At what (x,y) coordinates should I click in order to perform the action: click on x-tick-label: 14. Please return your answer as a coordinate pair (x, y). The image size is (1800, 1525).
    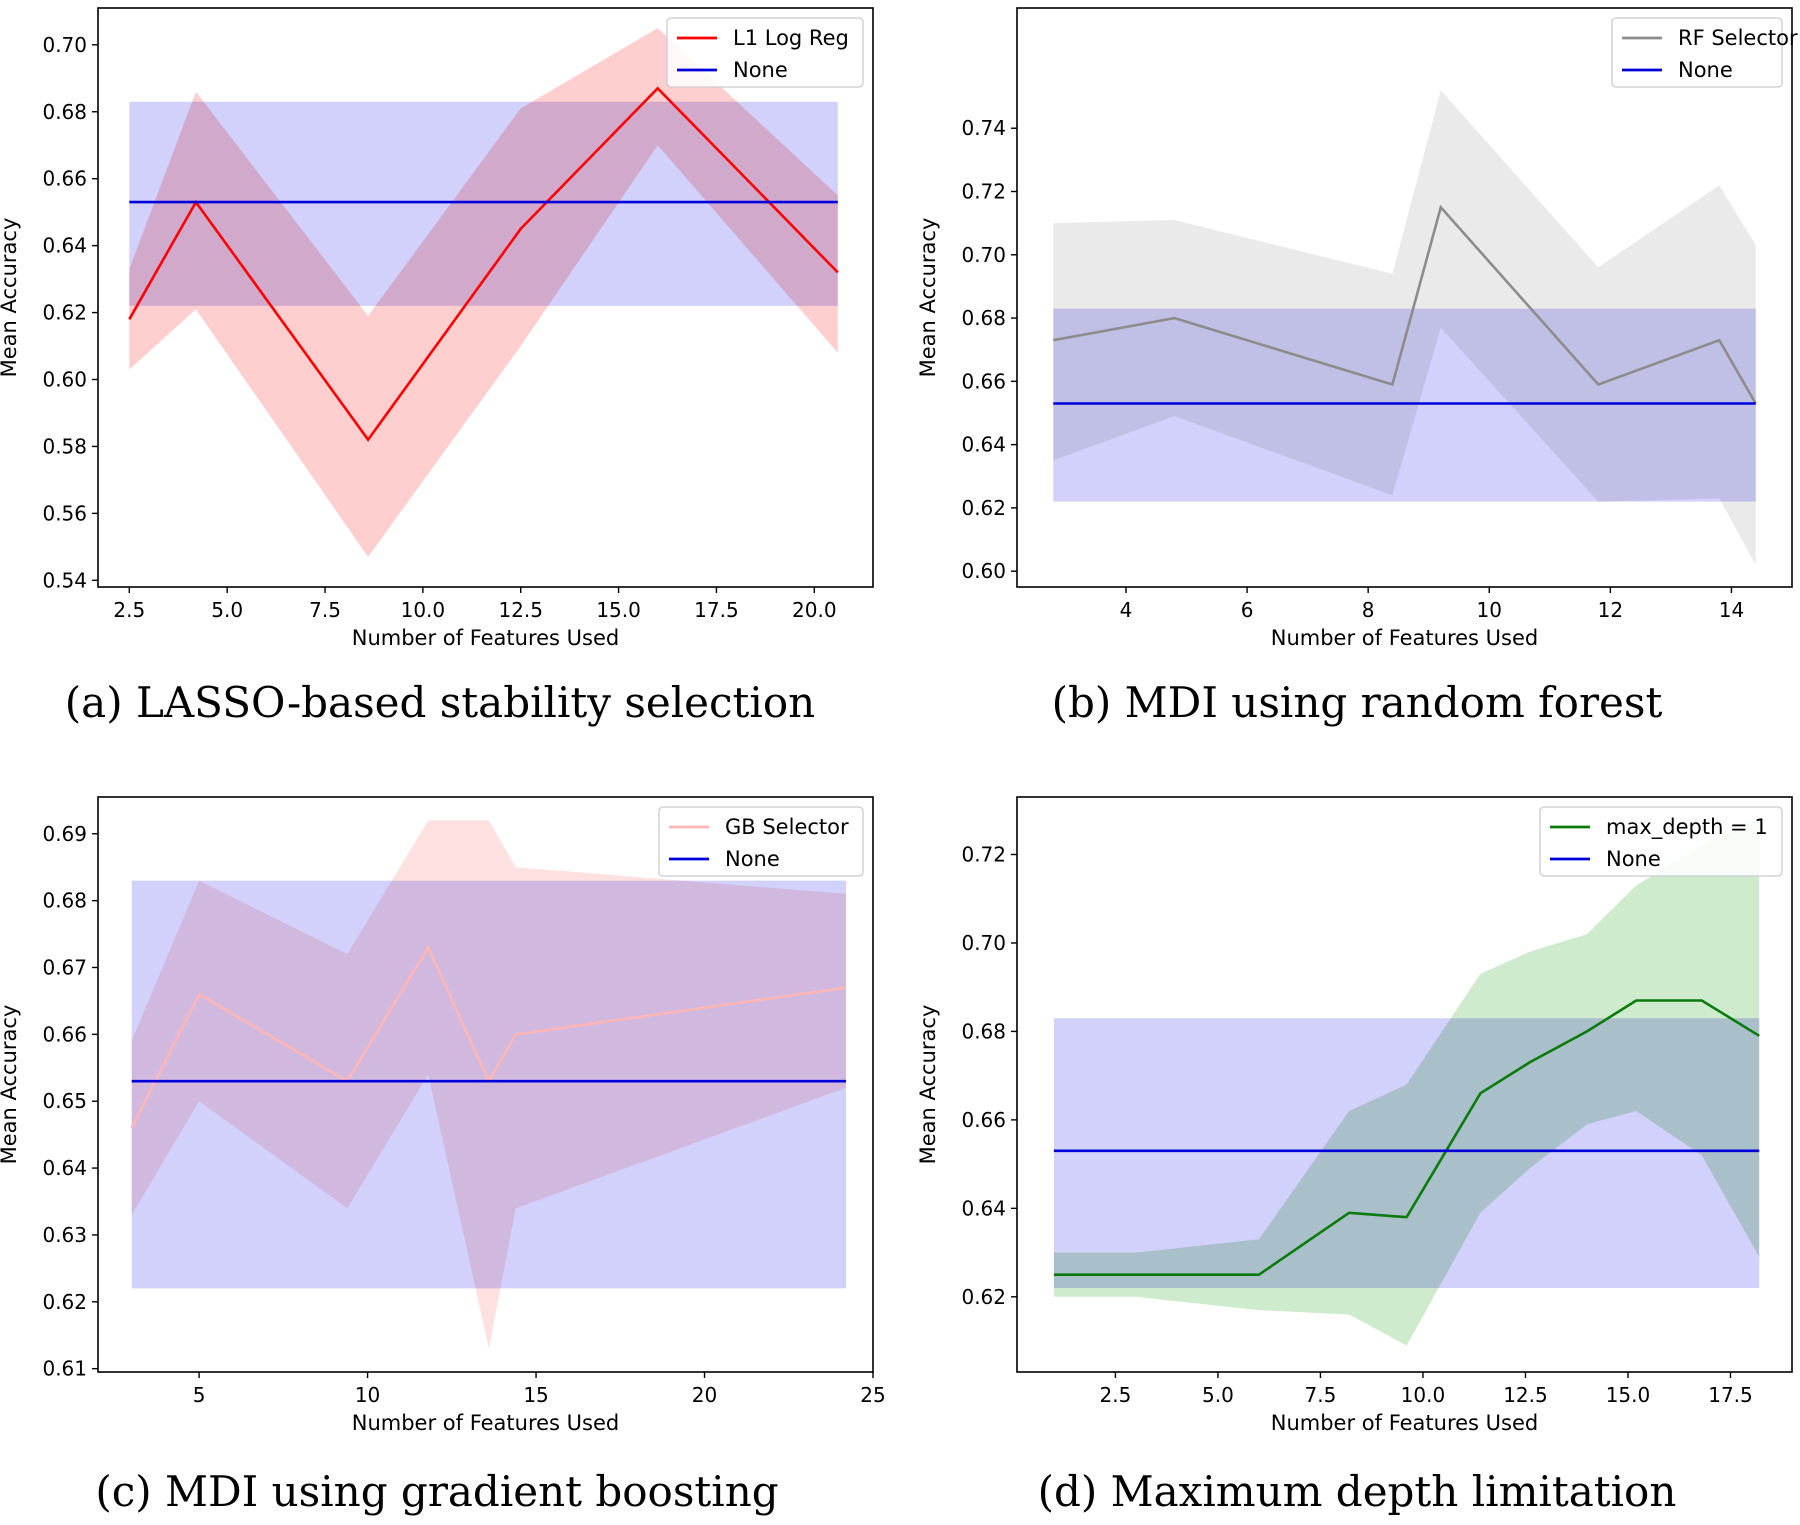
    Looking at the image, I should click on (1731, 610).